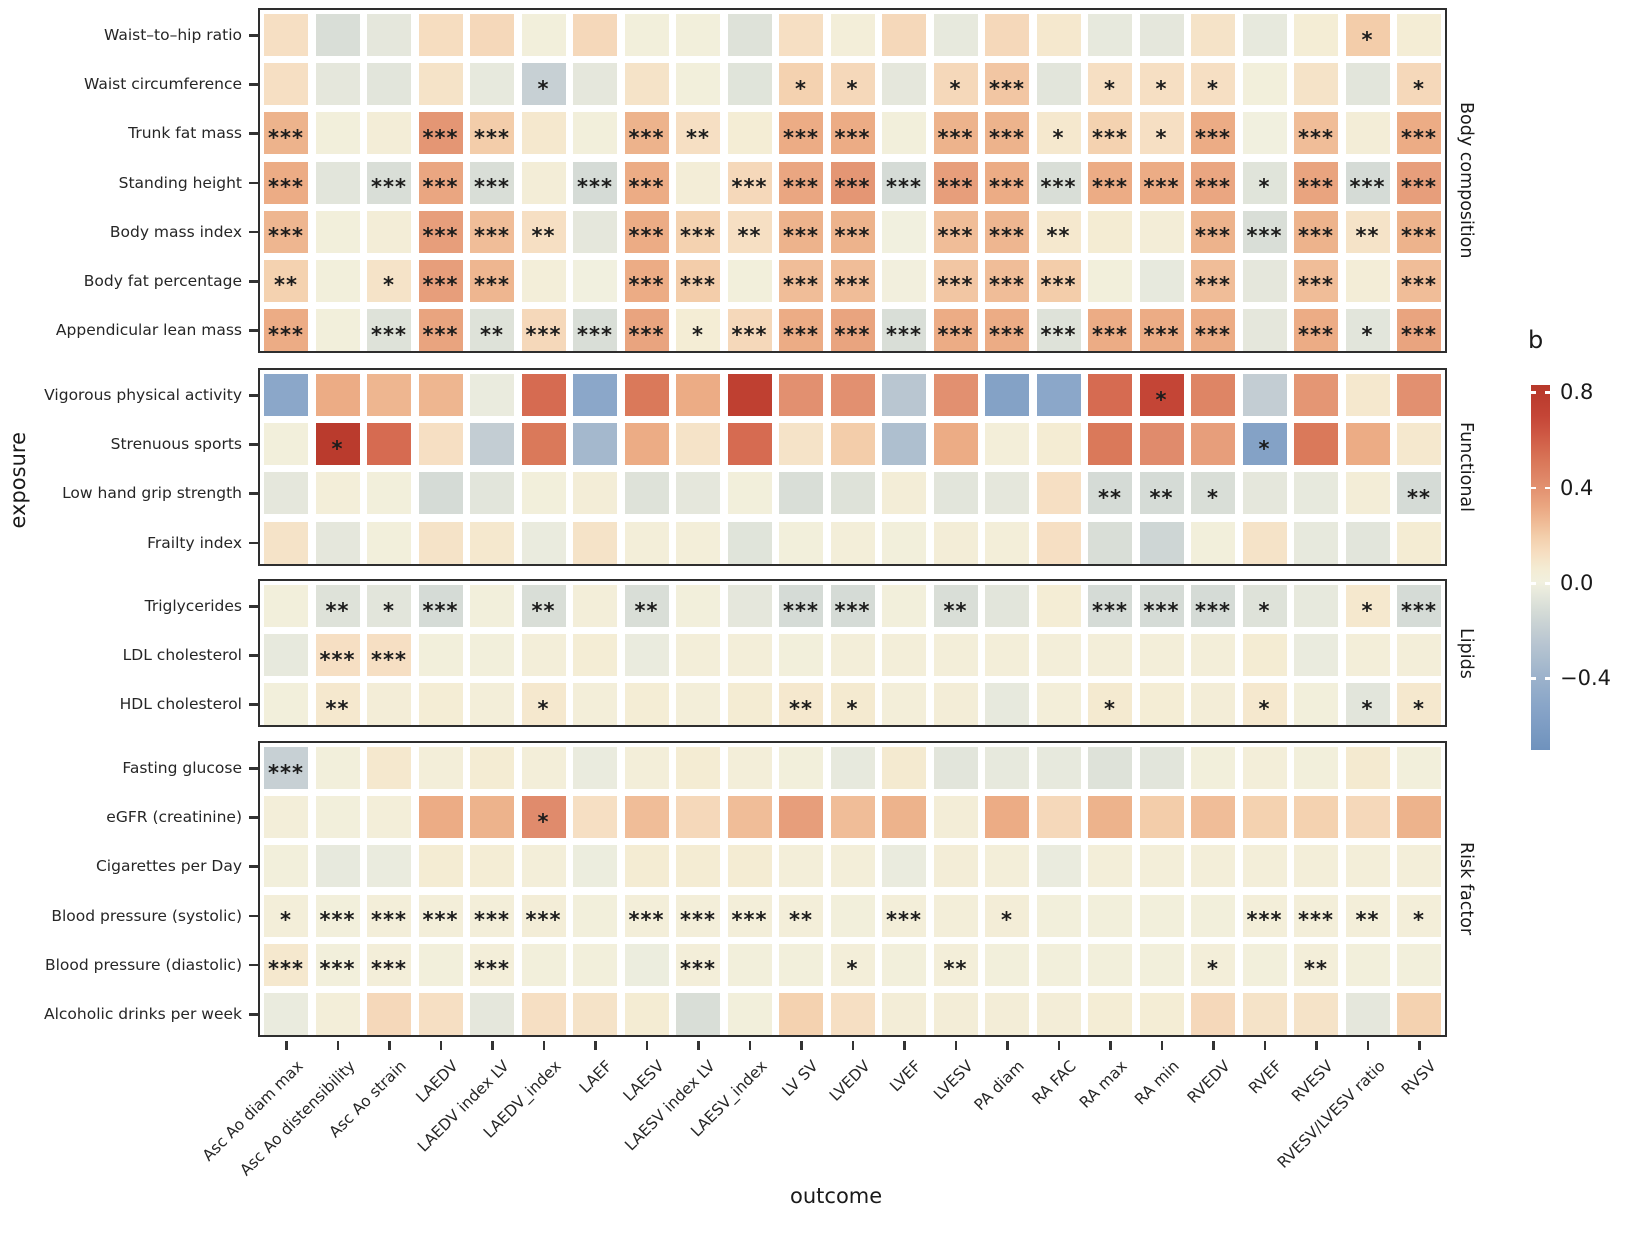 Image resolution: width=1630 pixels, height=1246 pixels. I want to click on significance-stars: **, so click(955, 969).